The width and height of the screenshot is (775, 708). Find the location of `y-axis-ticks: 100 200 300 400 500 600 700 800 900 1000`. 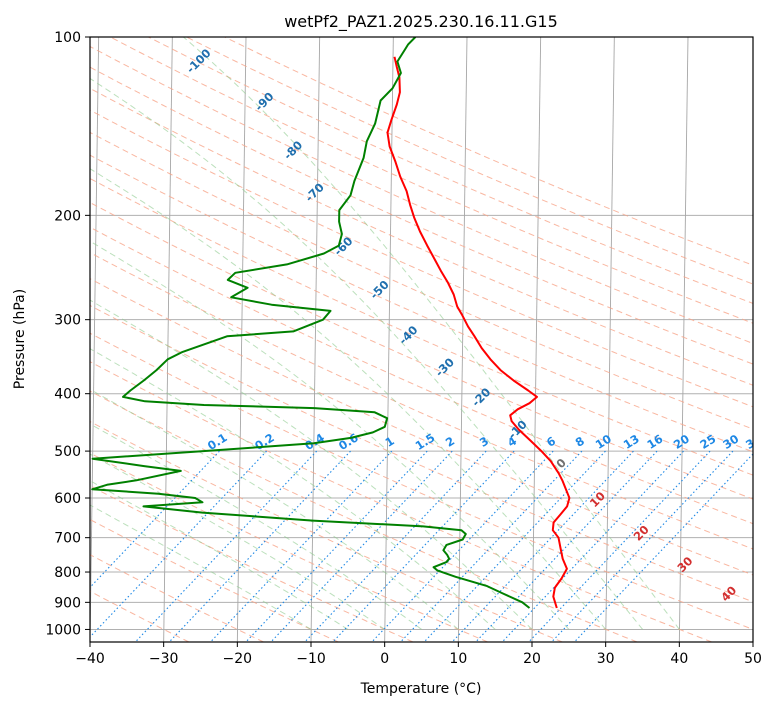

y-axis-ticks: 100 200 300 400 500 600 700 800 900 1000 is located at coordinates (67, 334).